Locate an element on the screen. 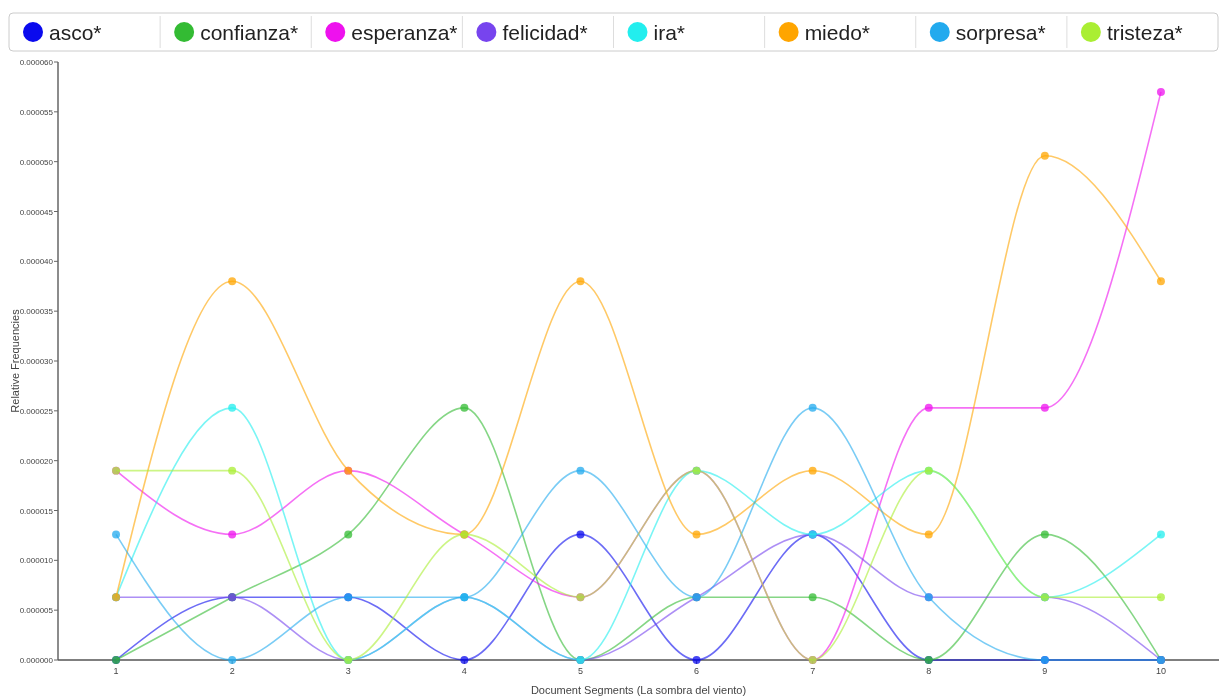 Image resolution: width=1227 pixels, height=698 pixels. y-tick-label: 0.000010 is located at coordinates (36, 561).